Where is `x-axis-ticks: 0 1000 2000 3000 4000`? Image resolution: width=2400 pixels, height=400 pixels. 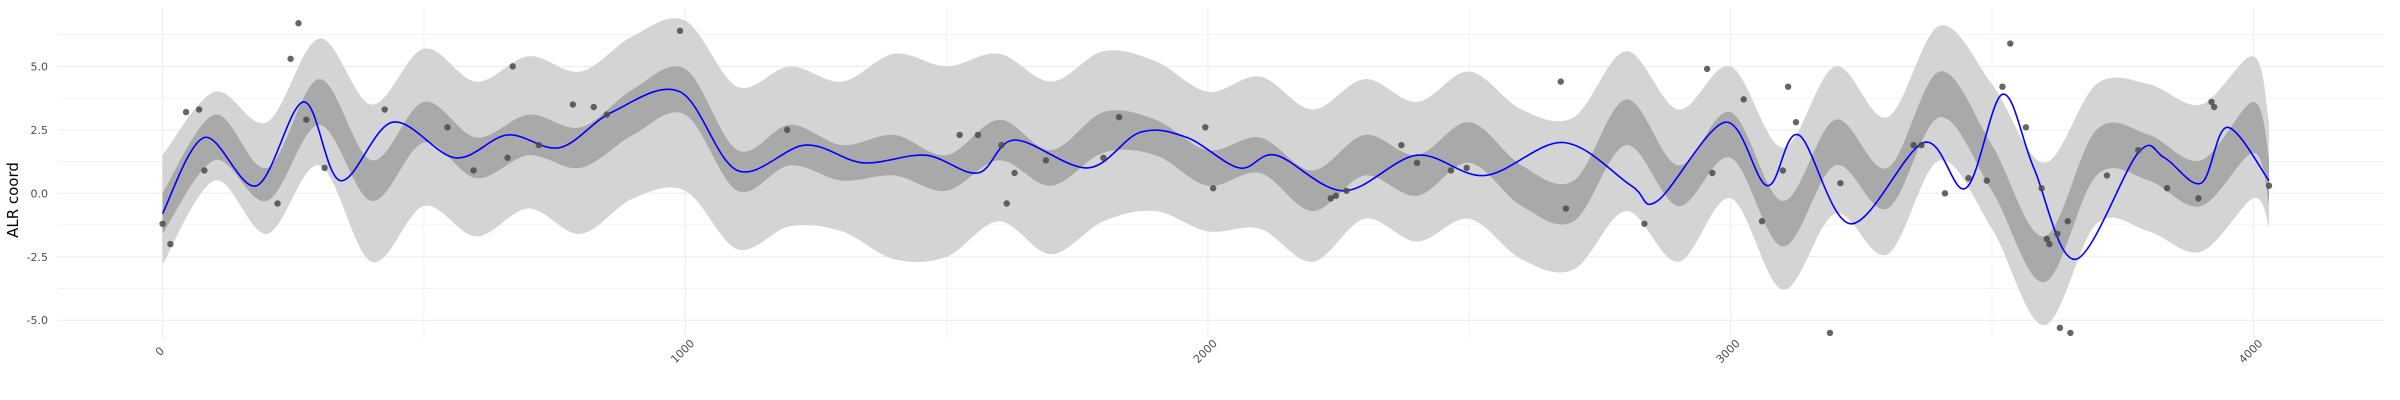 x-axis-ticks: 0 1000 2000 3000 4000 is located at coordinates (1209, 351).